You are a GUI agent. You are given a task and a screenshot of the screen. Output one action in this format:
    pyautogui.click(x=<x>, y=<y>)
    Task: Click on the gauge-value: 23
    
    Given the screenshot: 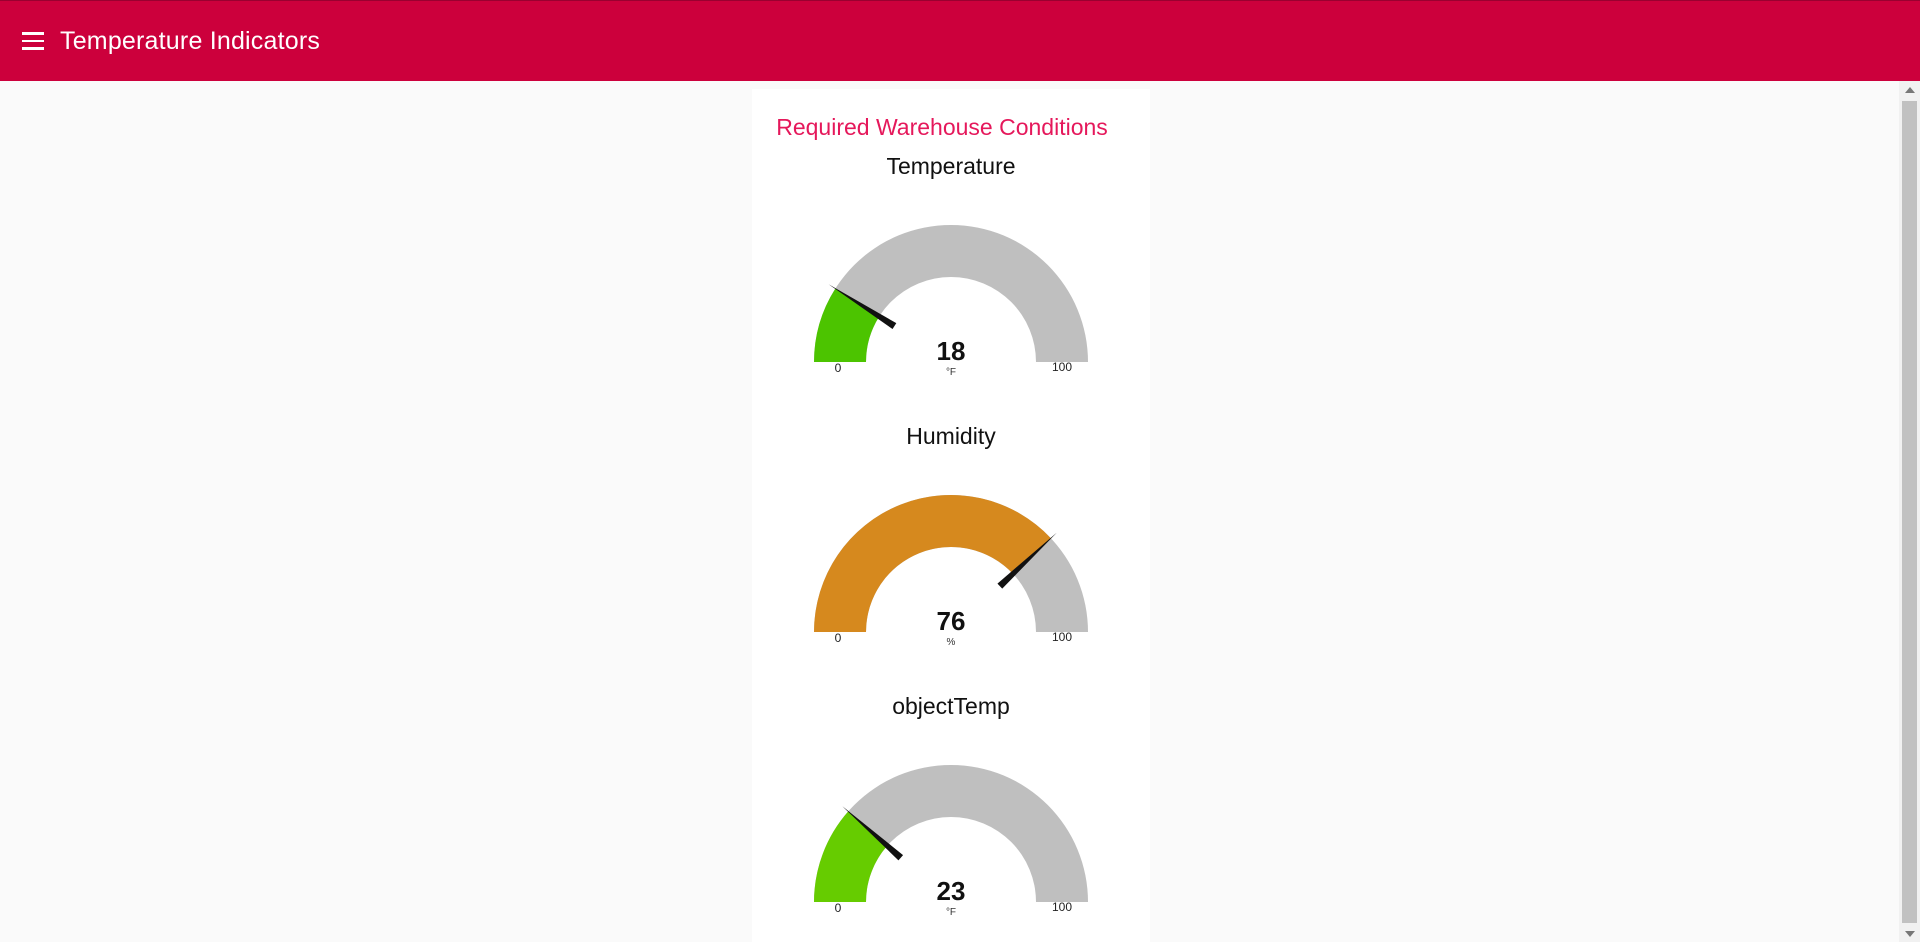 What is the action you would take?
    pyautogui.click(x=951, y=891)
    